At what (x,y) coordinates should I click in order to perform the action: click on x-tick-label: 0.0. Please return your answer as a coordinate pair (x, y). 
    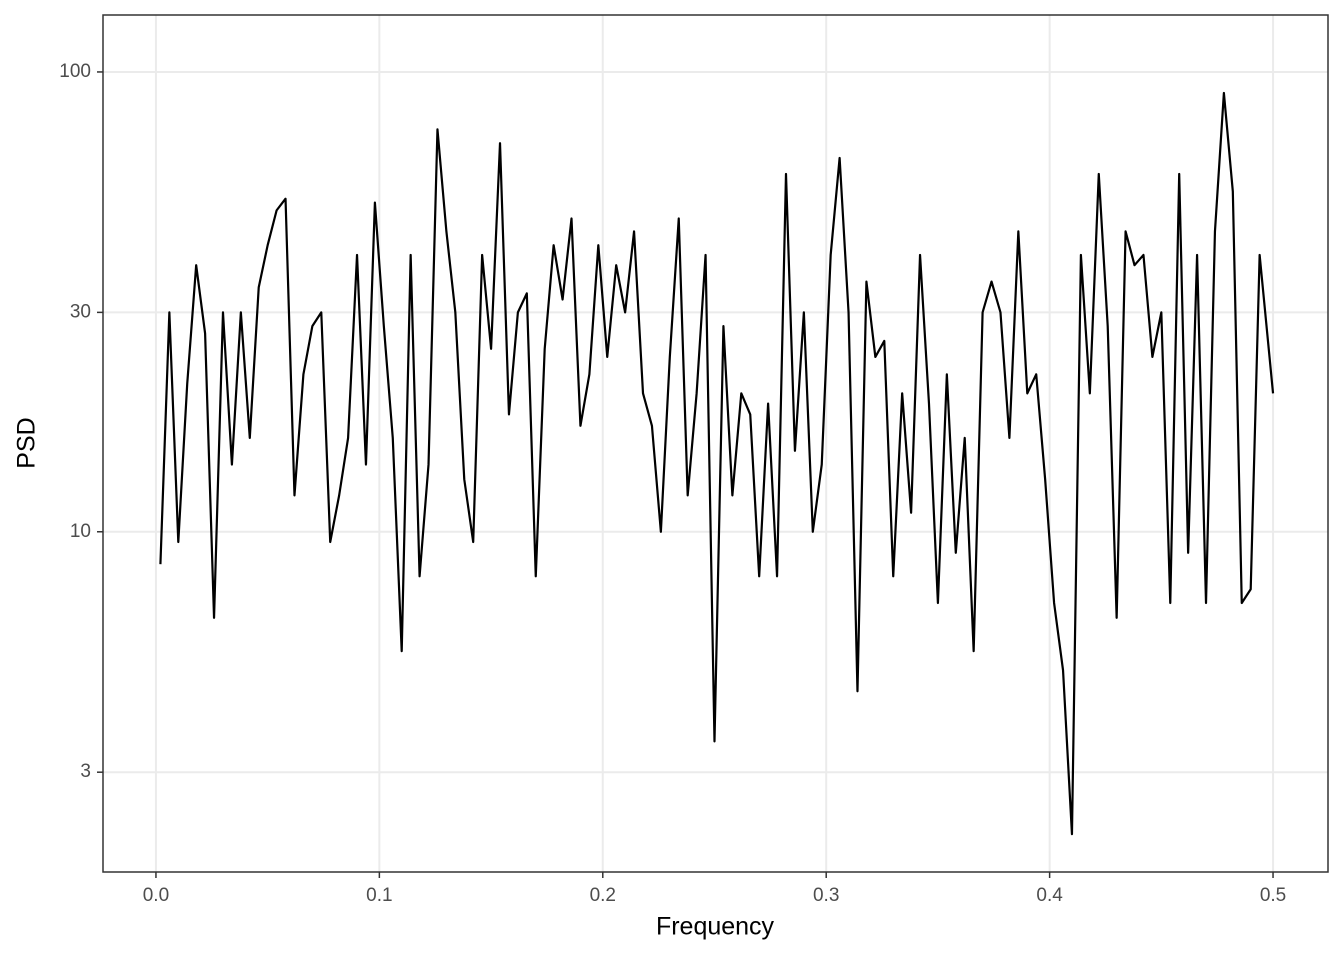
    Looking at the image, I should click on (156, 895).